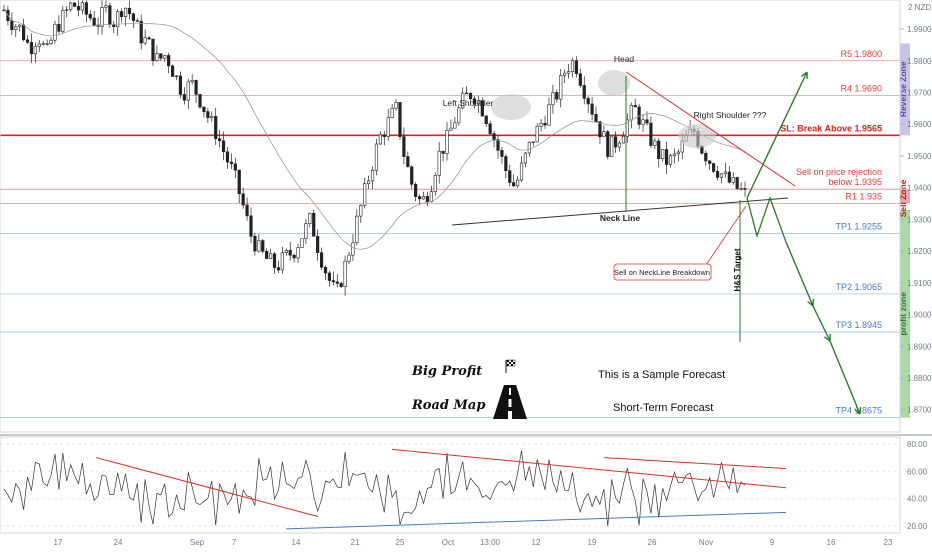 This screenshot has height=555, width=932. I want to click on level-label: R4 1.9690, so click(861, 89).